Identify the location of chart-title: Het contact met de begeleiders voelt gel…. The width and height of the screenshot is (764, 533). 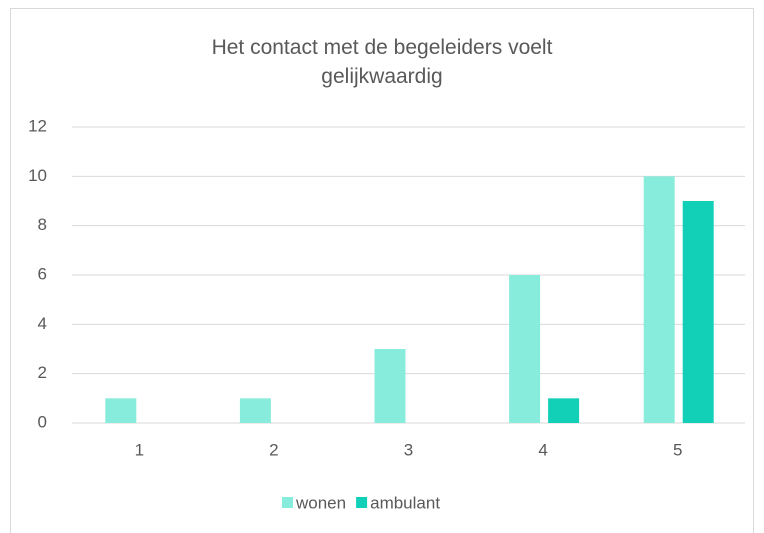
(382, 62).